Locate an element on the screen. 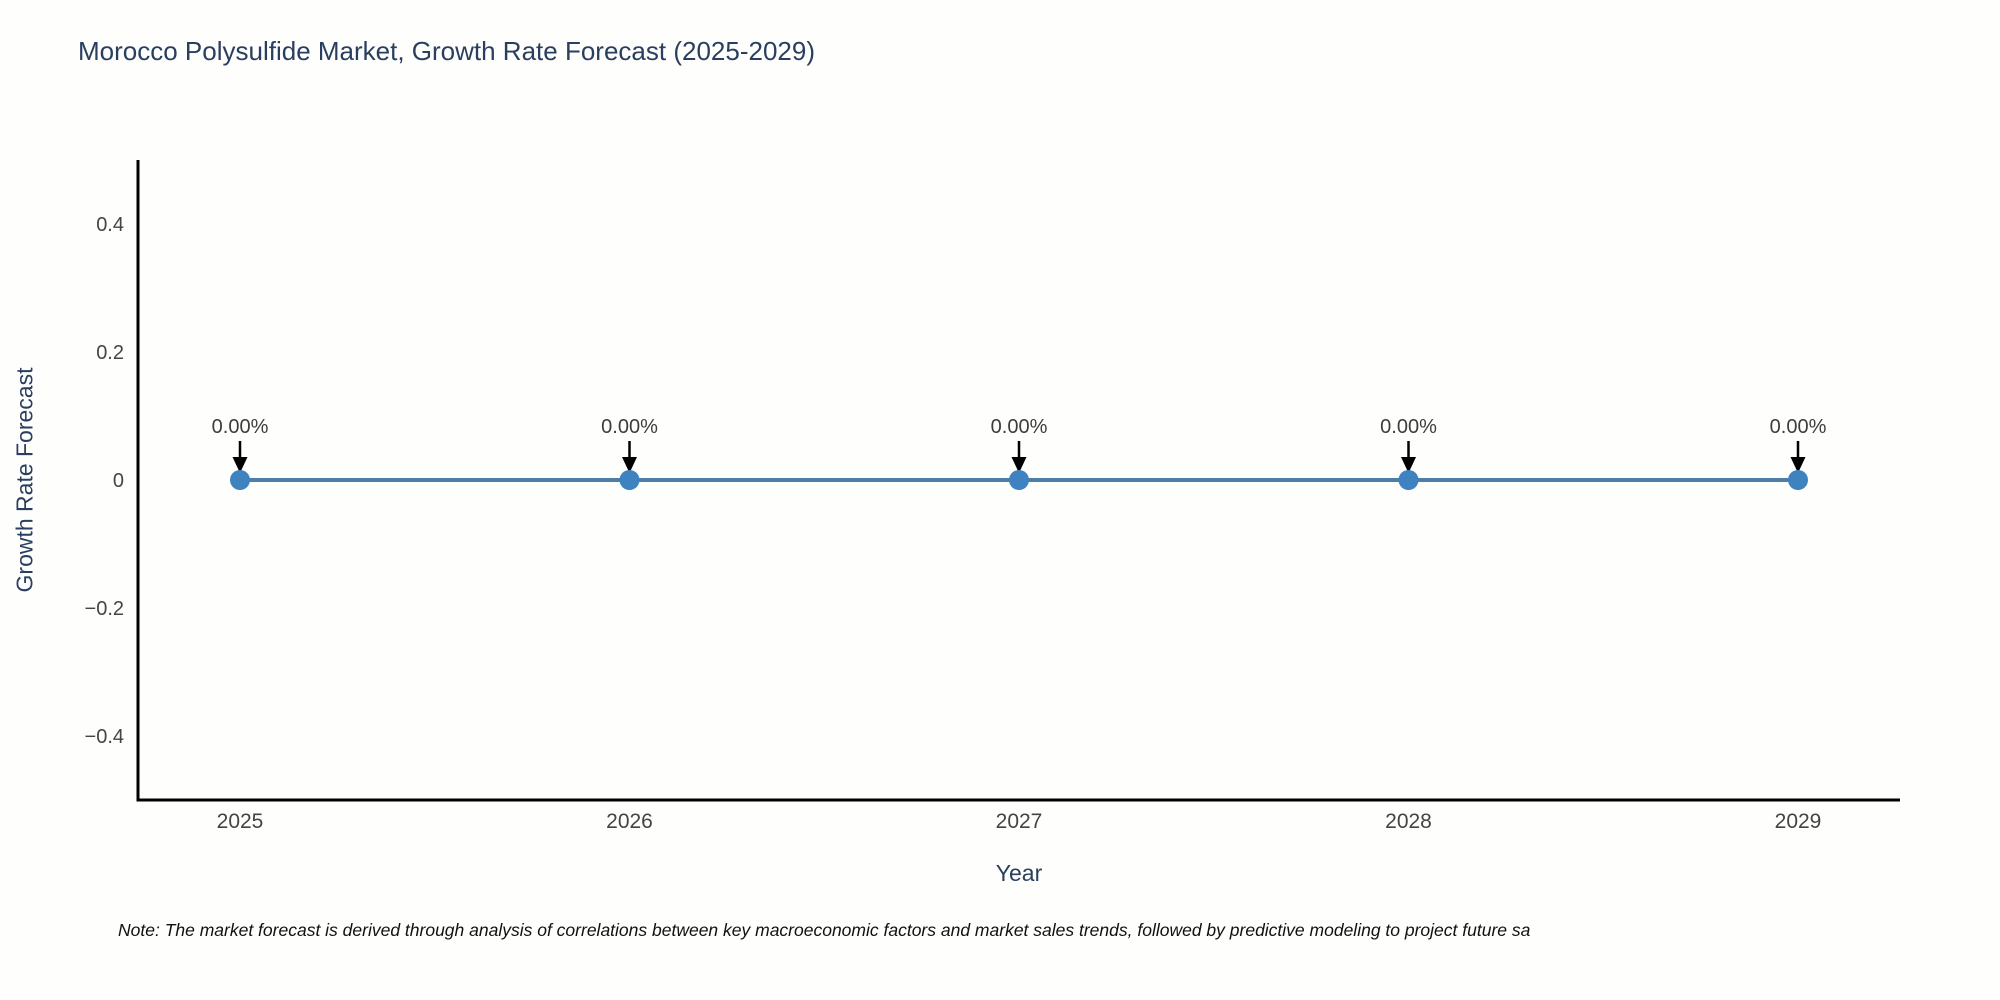 Image resolution: width=2000 pixels, height=1000 pixels. y-tick-label: 0 is located at coordinates (118, 481).